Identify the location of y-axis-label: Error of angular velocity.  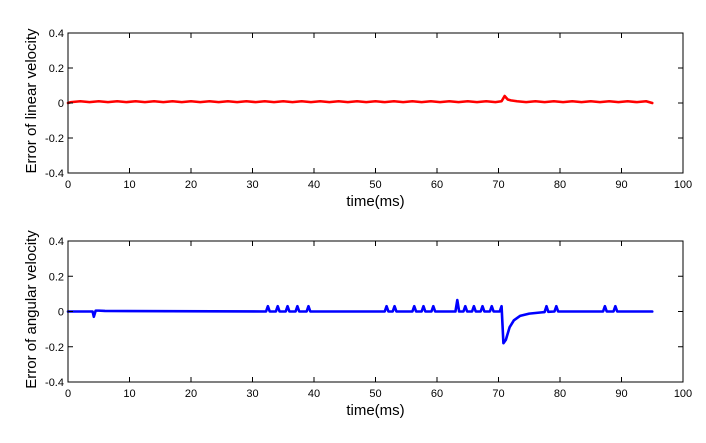
(31, 309).